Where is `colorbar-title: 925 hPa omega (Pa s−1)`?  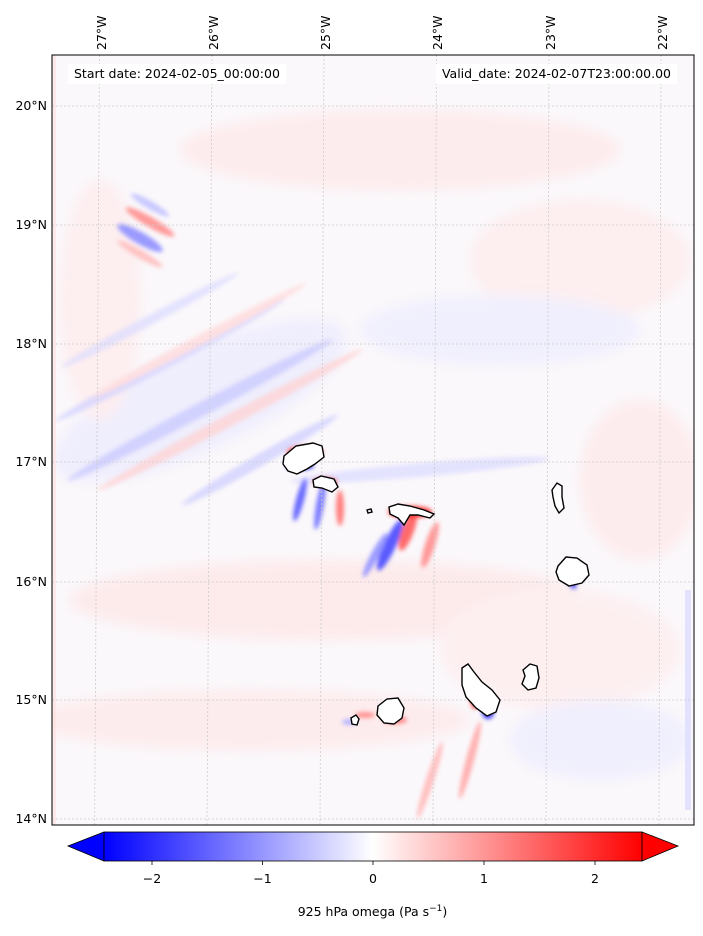
colorbar-title: 925 hPa omega (Pa s−1) is located at coordinates (351, 911).